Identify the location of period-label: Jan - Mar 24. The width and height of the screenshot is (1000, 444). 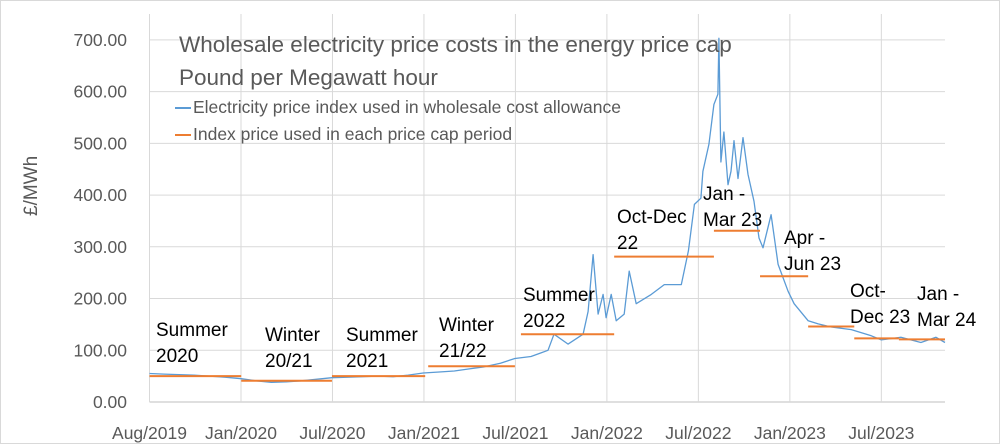
(947, 307).